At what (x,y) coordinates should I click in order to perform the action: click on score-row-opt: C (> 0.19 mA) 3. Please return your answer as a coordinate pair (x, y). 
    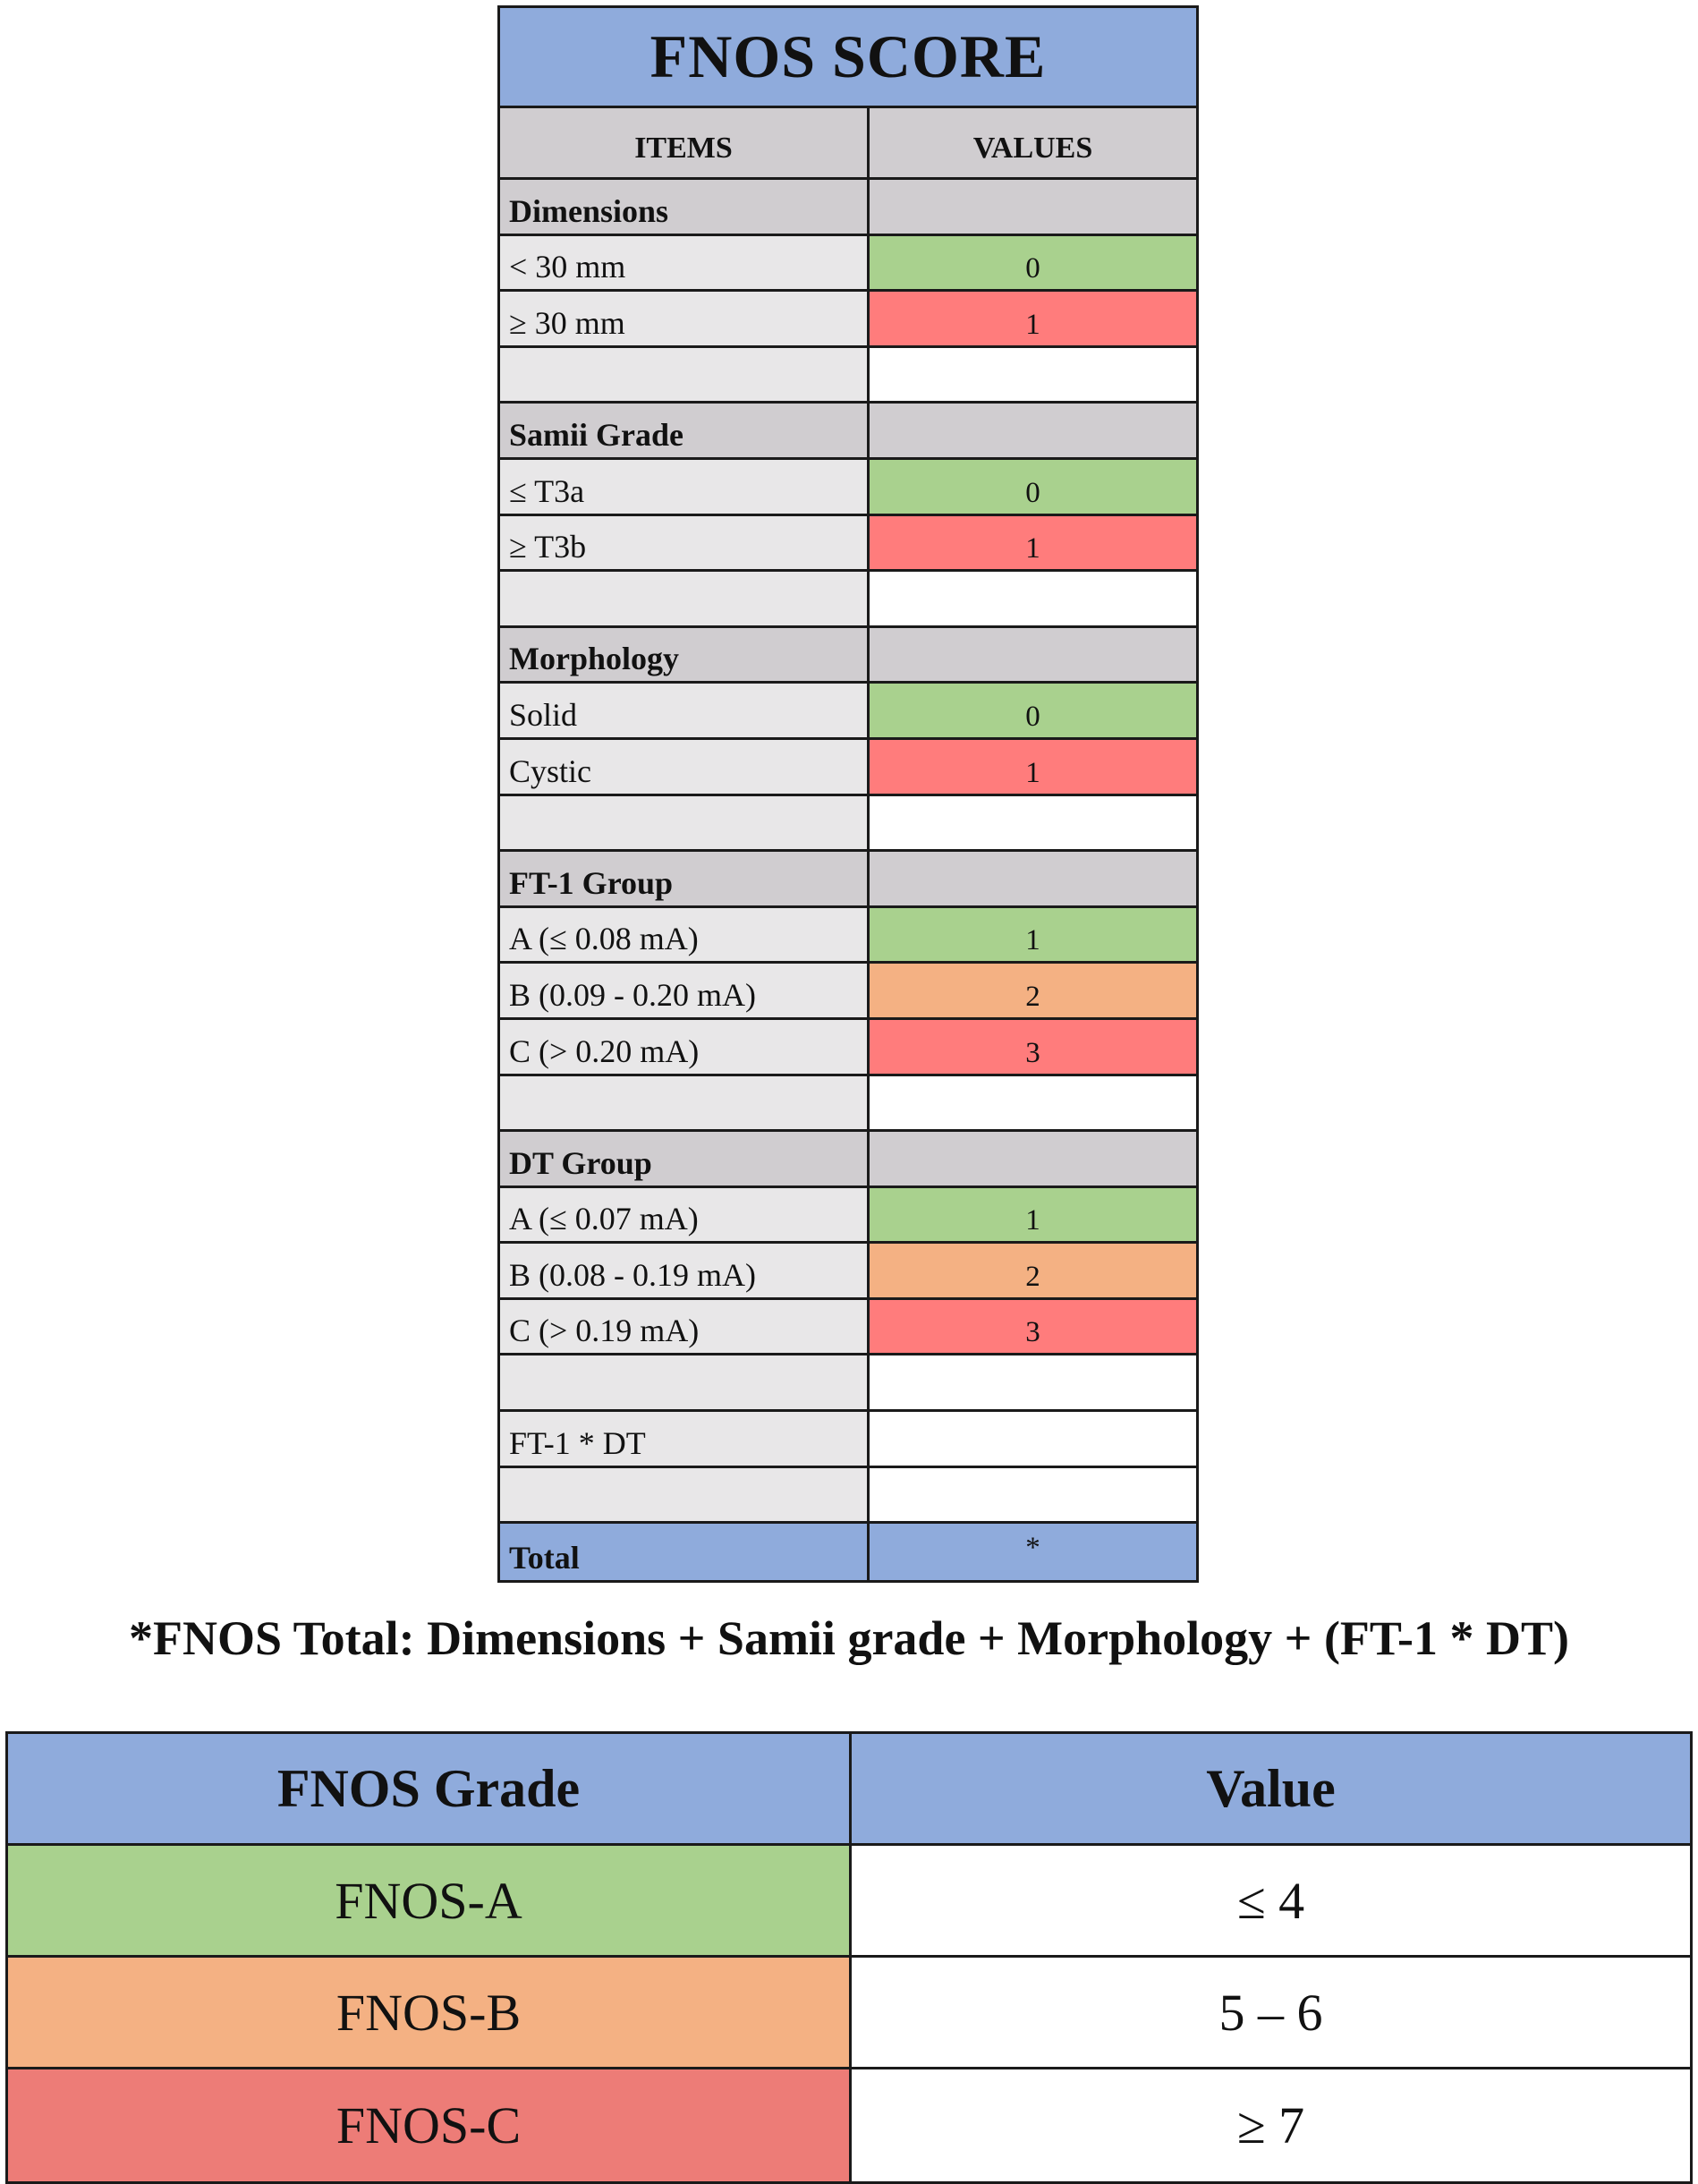
    Looking at the image, I should click on (848, 1327).